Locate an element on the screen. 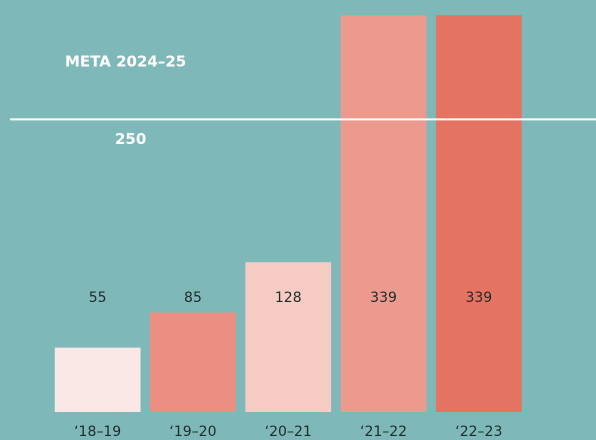 The image size is (596, 440). x-tick-label: ‘22–23 is located at coordinates (478, 432).